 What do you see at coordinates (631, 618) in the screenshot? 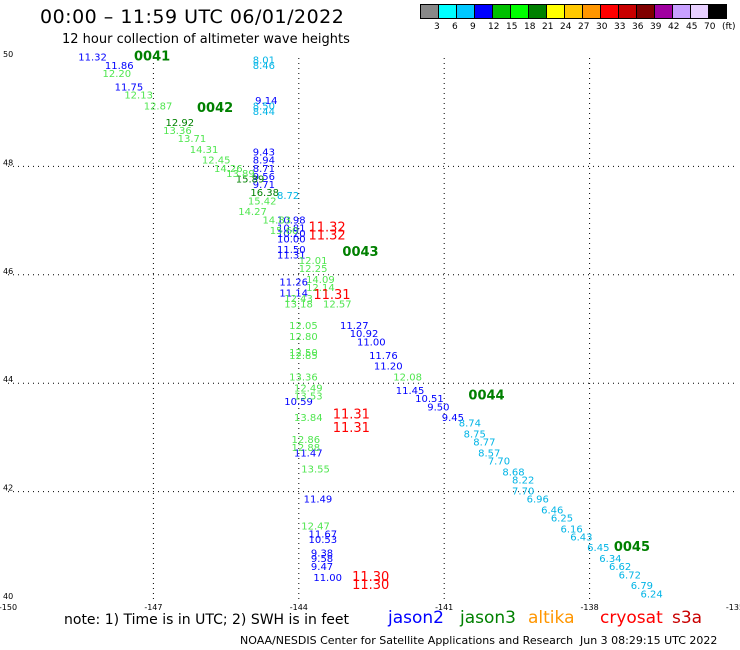
I see `legend-cryosat: cryosat` at bounding box center [631, 618].